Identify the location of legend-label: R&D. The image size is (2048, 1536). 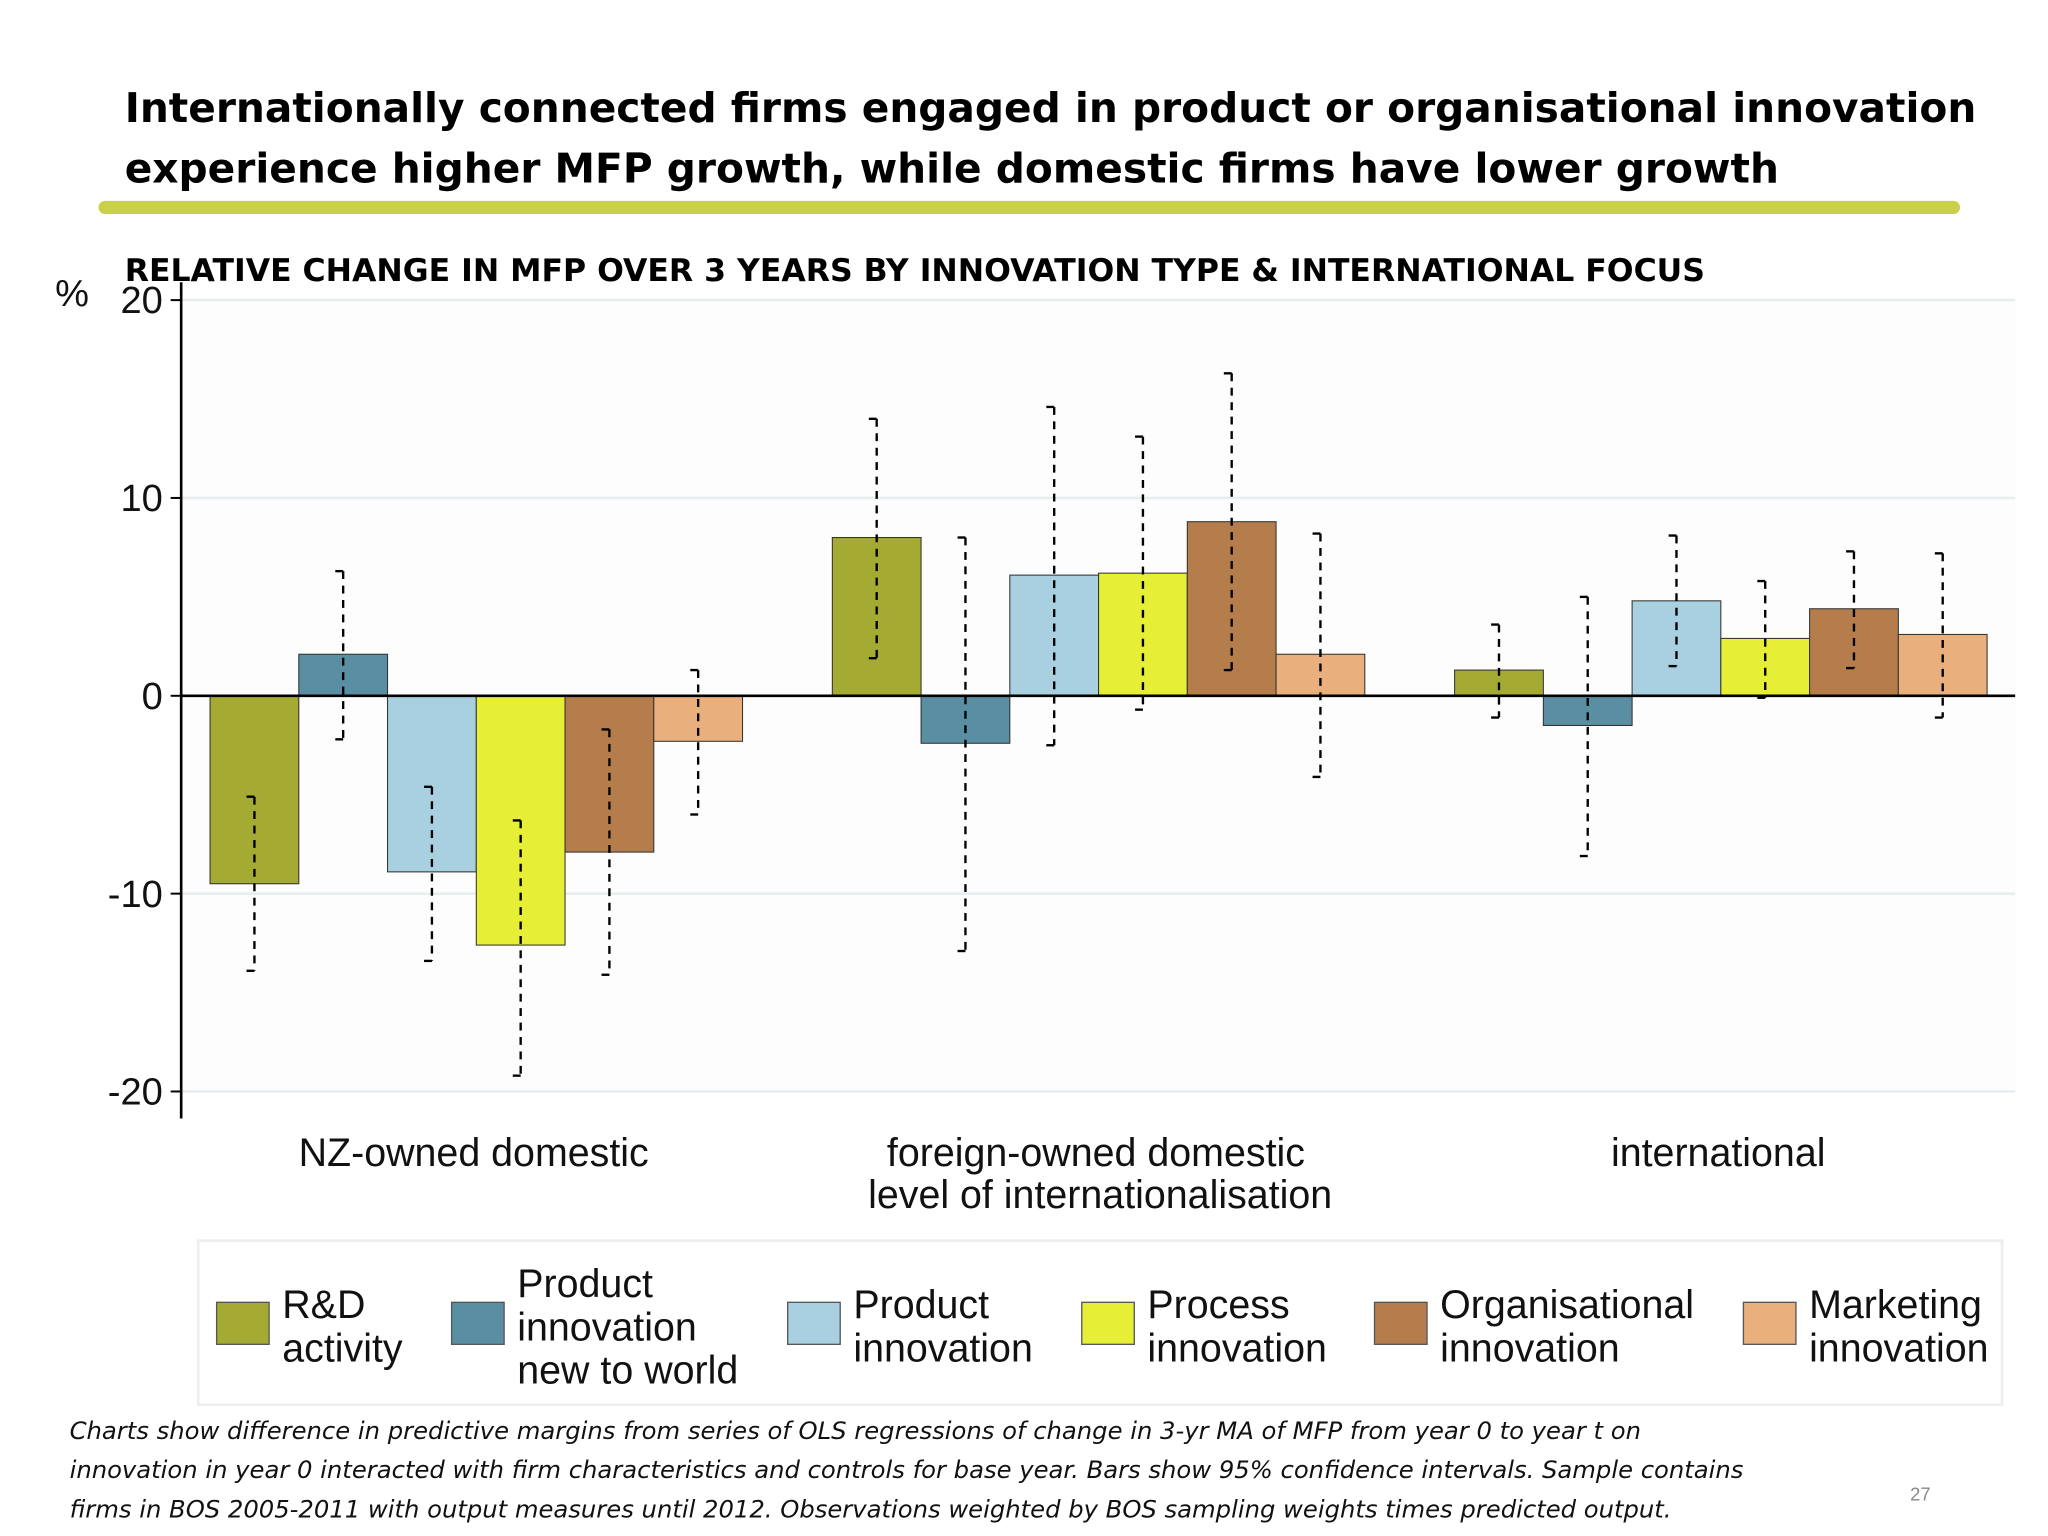
(323, 1305).